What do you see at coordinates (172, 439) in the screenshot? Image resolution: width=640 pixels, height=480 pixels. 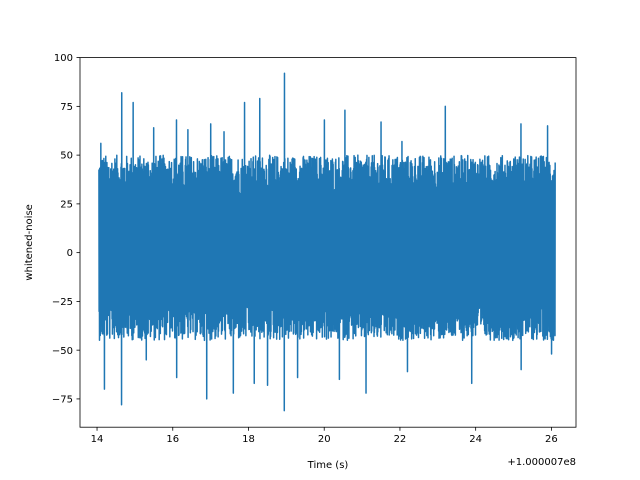 I see `x-tick-label: 16` at bounding box center [172, 439].